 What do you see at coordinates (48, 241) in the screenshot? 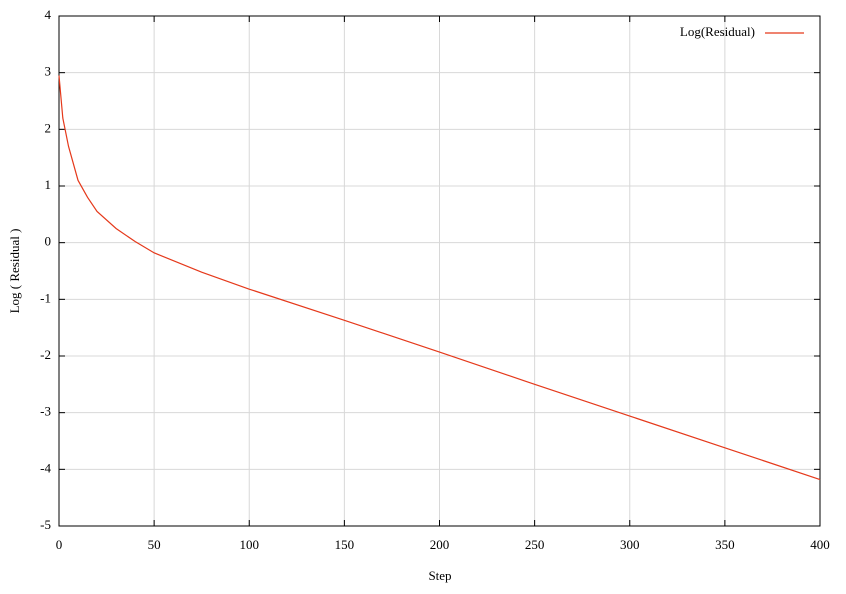
I see `y-tick-label: 0` at bounding box center [48, 241].